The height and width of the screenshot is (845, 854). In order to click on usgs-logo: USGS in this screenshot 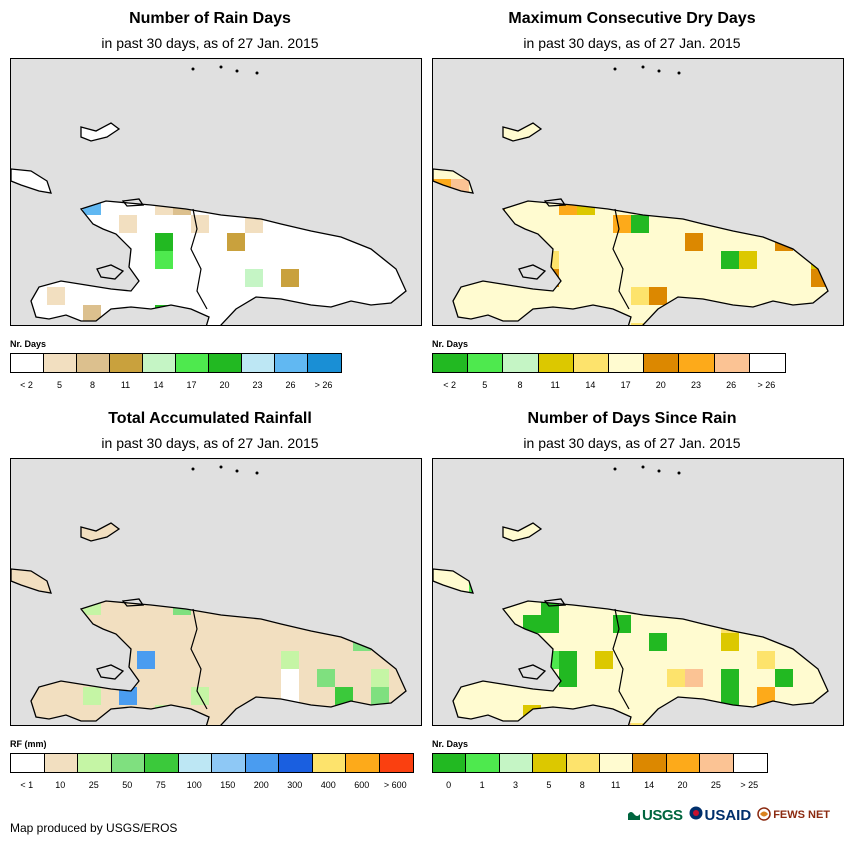, I will do `click(655, 815)`.